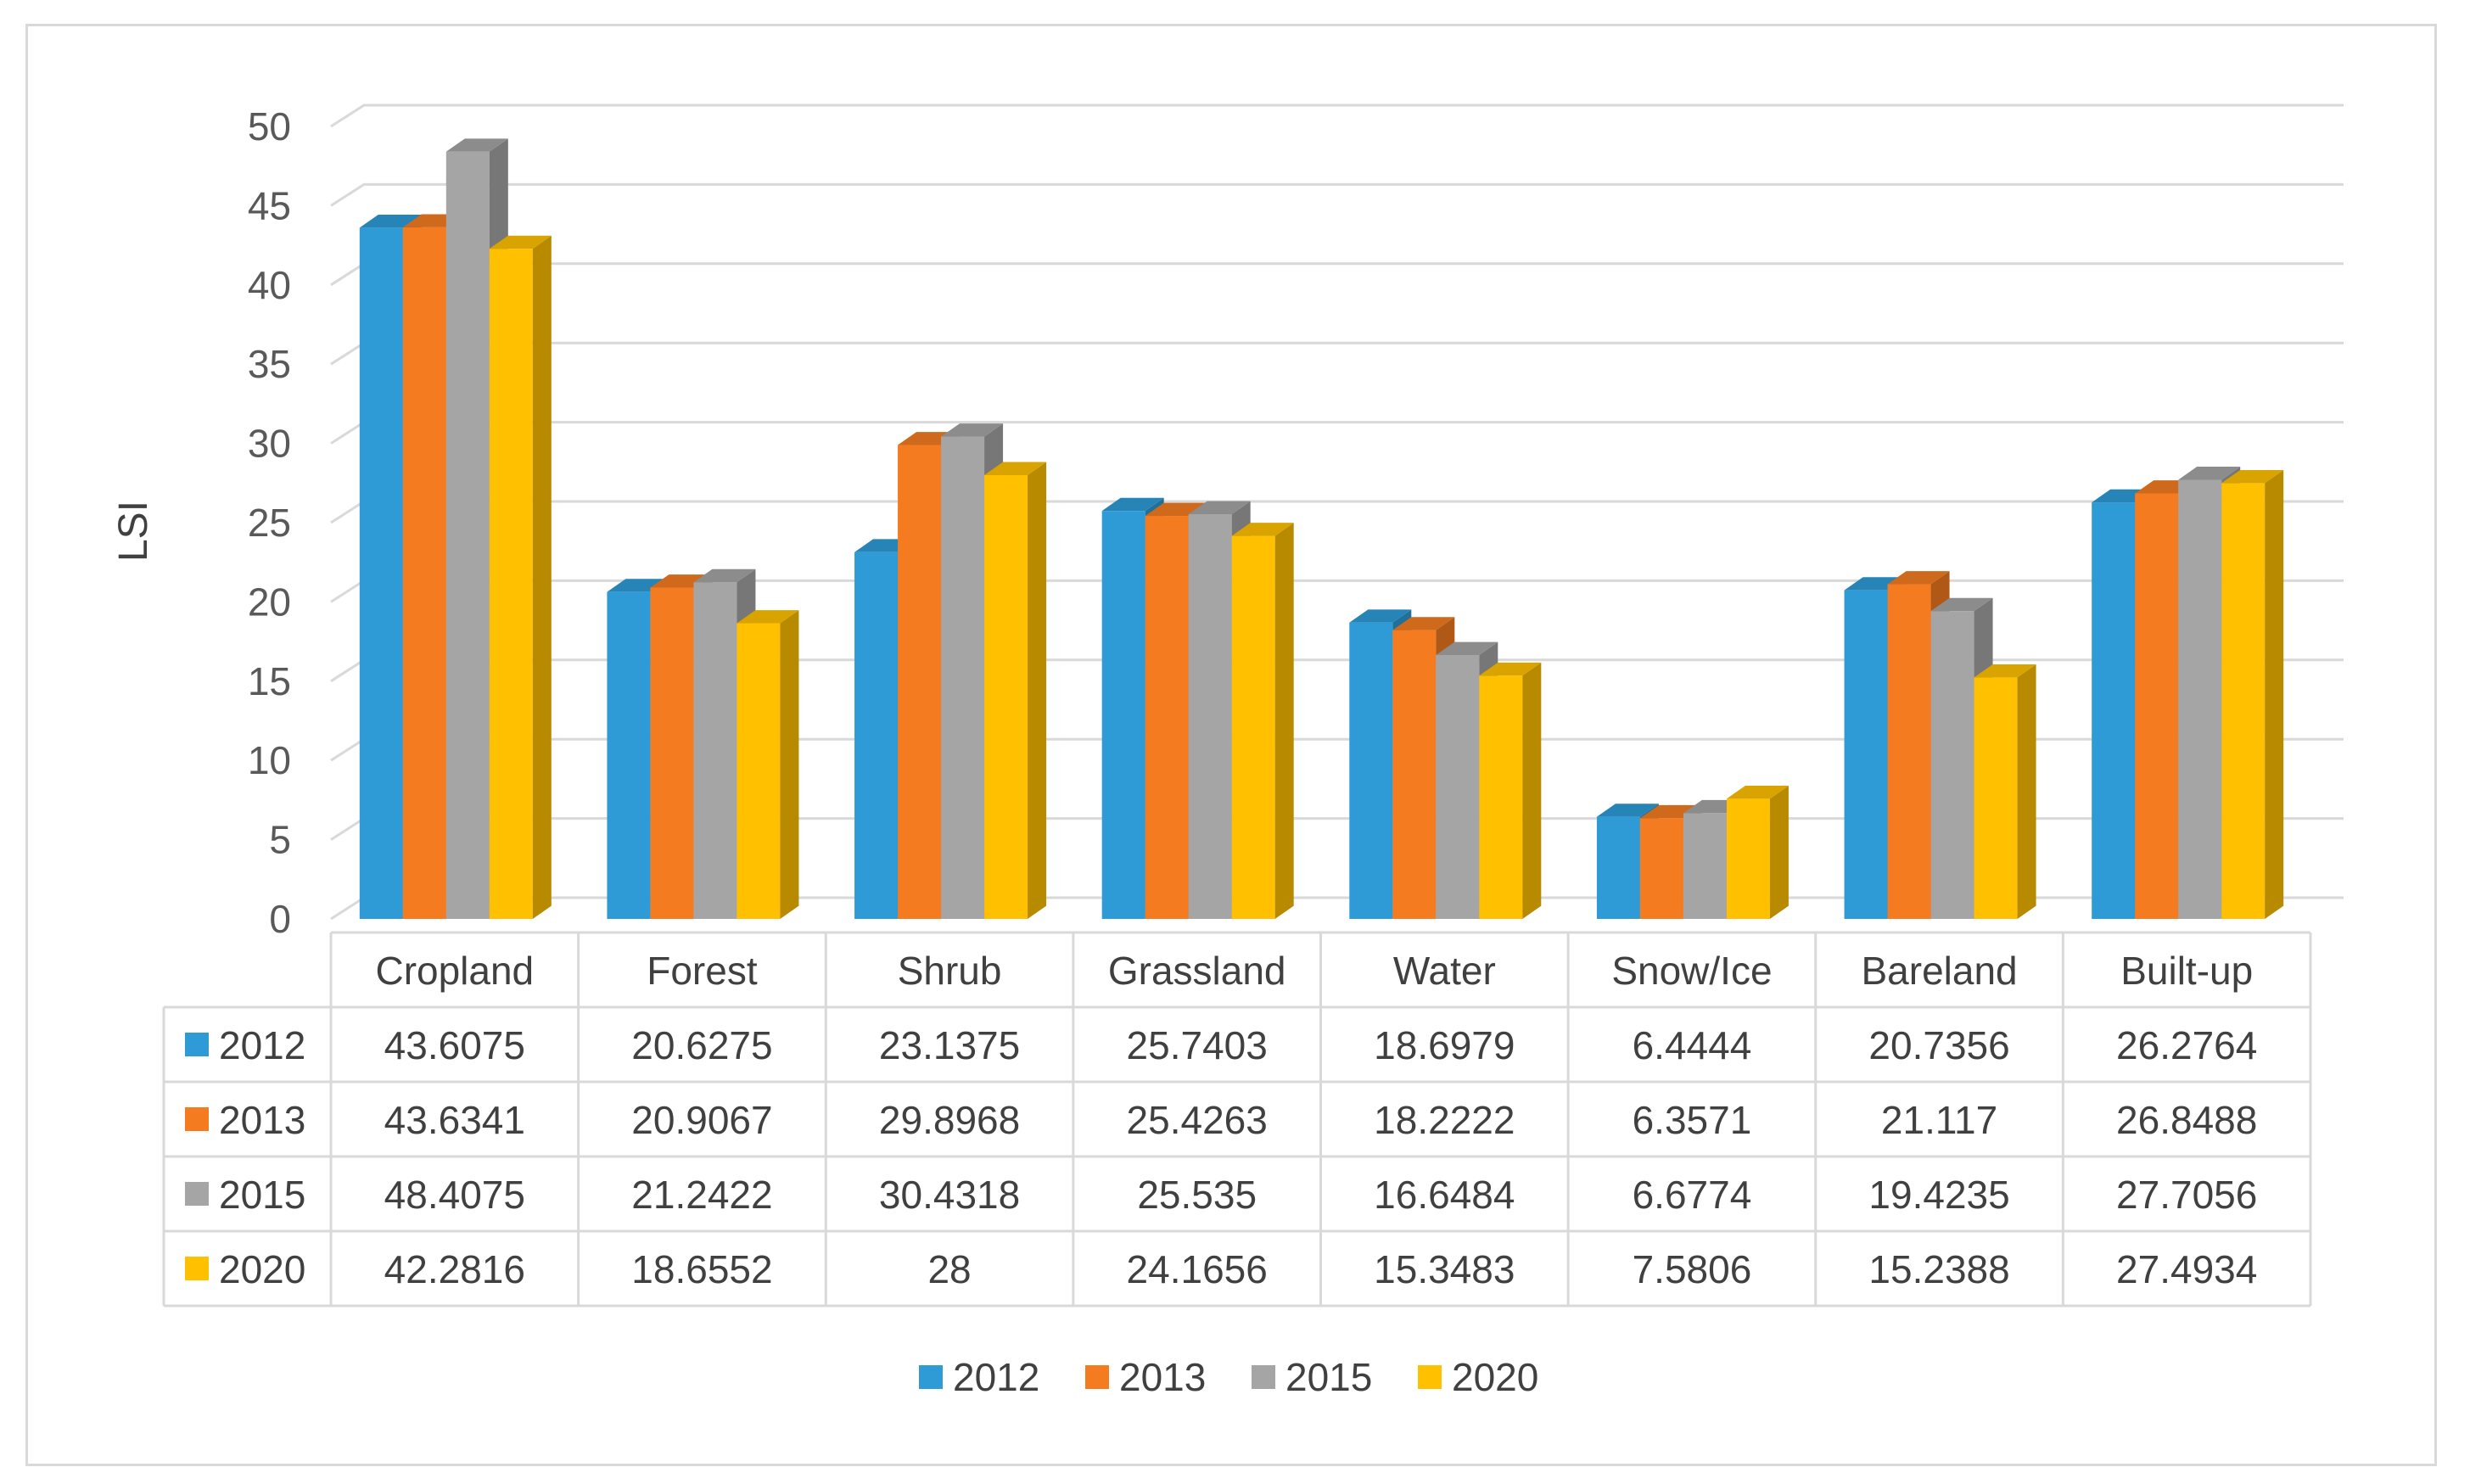  What do you see at coordinates (1495, 1377) in the screenshot?
I see `legend-label: 2020` at bounding box center [1495, 1377].